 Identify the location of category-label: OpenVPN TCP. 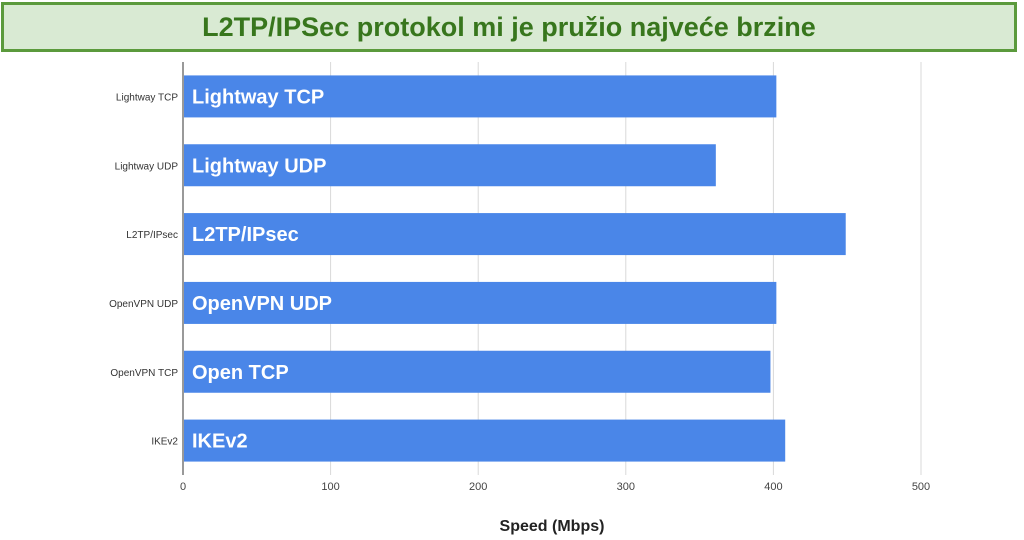
(144, 373).